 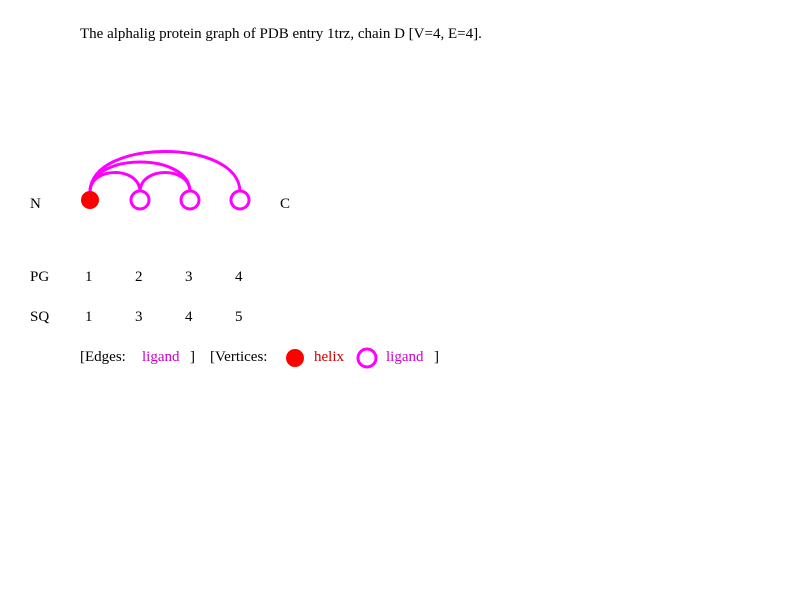 What do you see at coordinates (239, 357) in the screenshot?
I see `legend-vertices-label: [Vertices:` at bounding box center [239, 357].